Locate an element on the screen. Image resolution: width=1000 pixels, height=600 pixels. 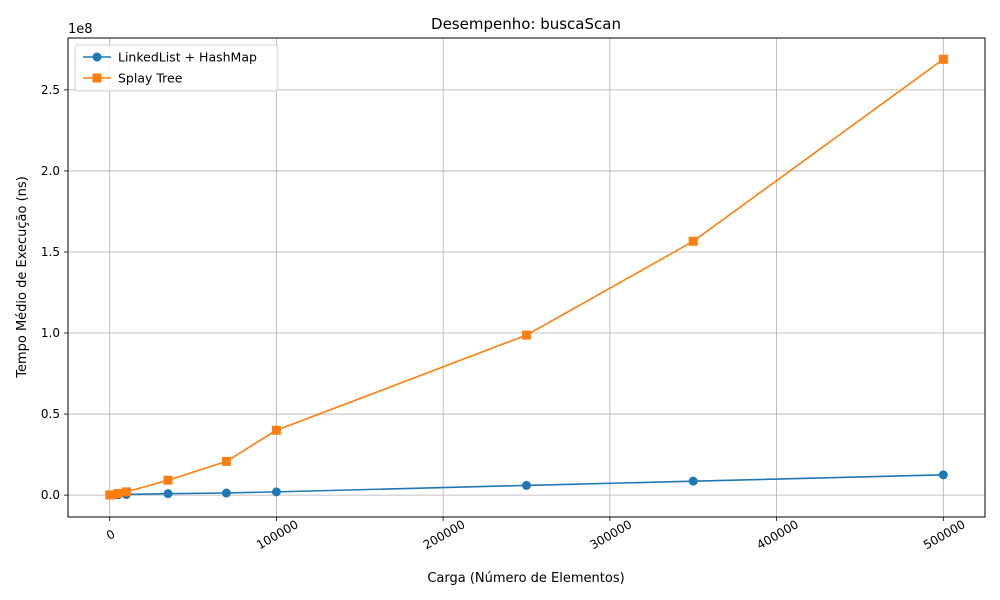
chart-title: Desempenho: buscaScan is located at coordinates (526, 24).